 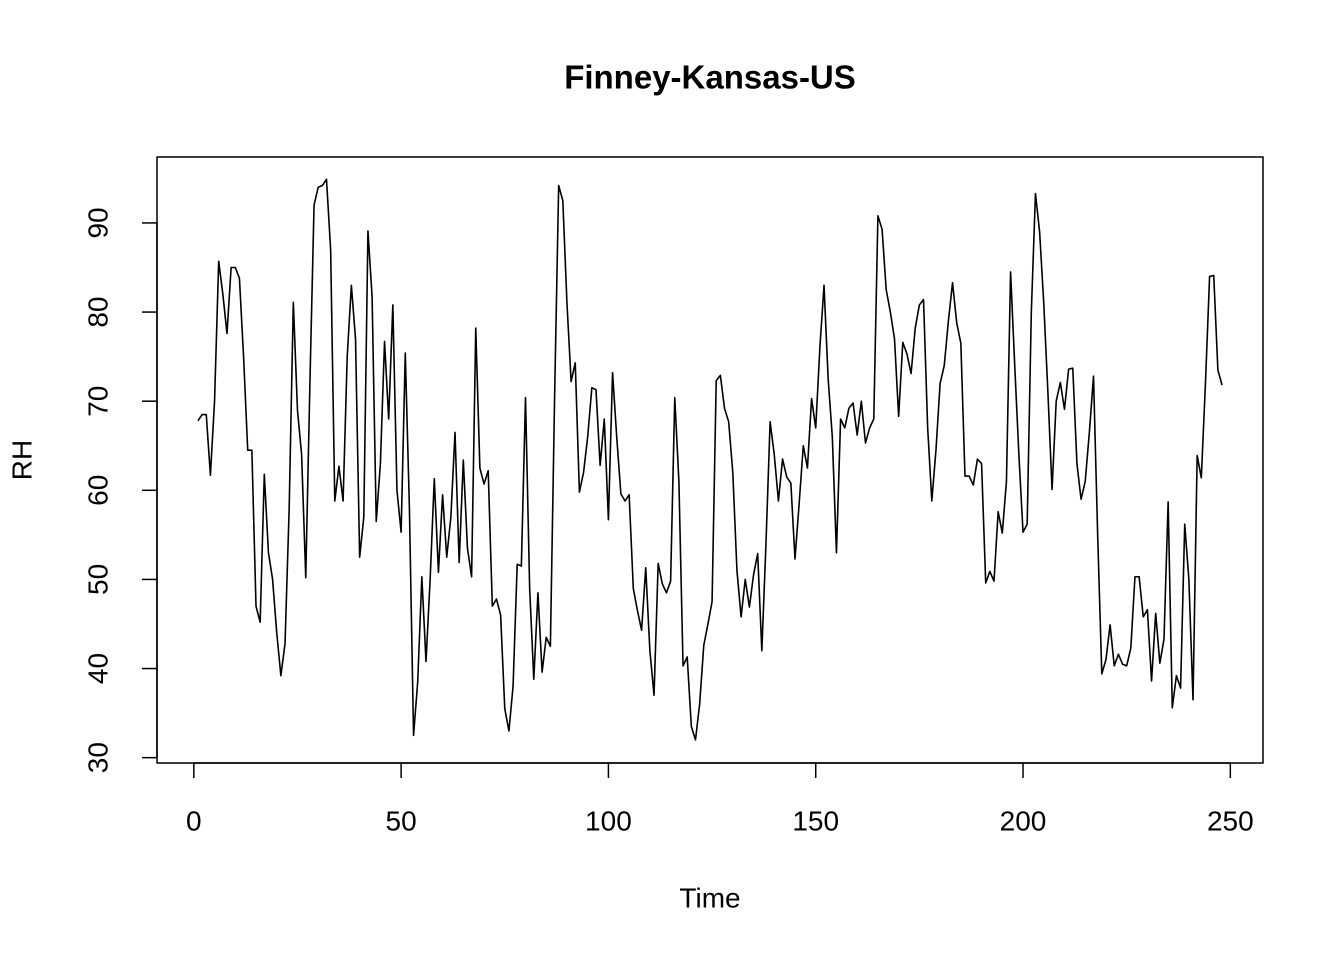 What do you see at coordinates (97, 579) in the screenshot?
I see `y-tick-label: 50` at bounding box center [97, 579].